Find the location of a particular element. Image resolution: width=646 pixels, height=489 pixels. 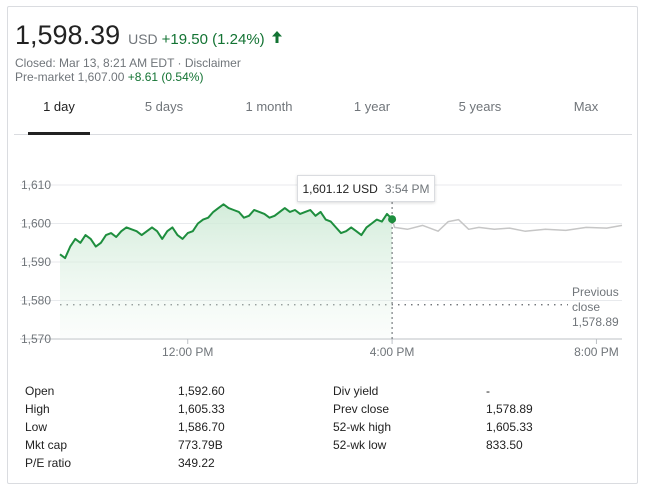

tab-1-month: 1 month is located at coordinates (269, 106).